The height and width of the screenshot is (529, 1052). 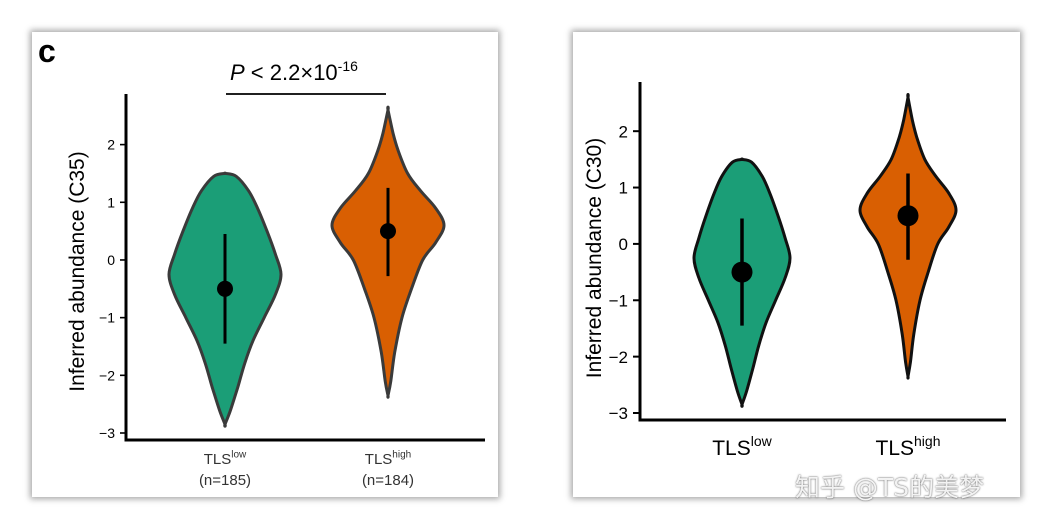 I want to click on significance-annotation: P < 2.2×10-16, so click(x=294, y=71).